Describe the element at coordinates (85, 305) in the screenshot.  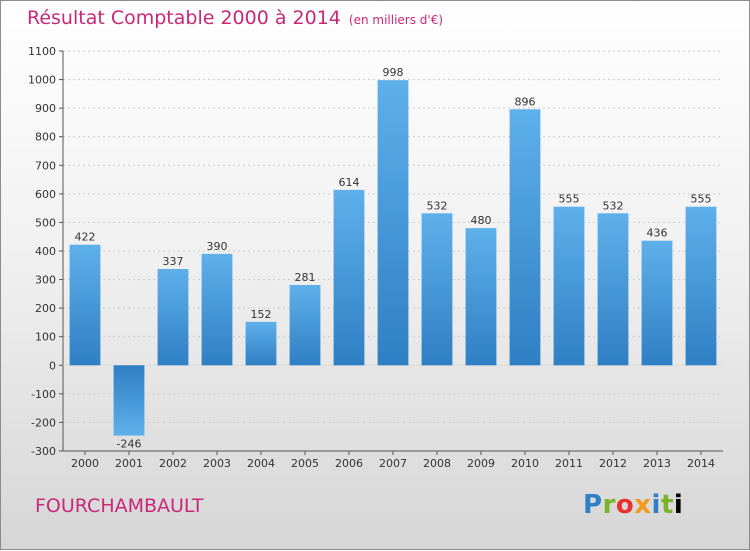
I see `bar-2000` at that location.